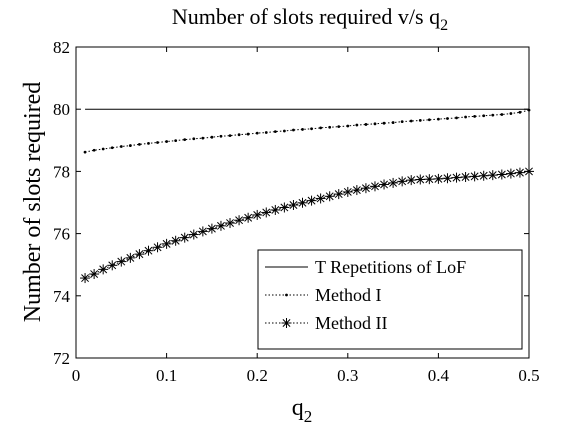 Image resolution: width=582 pixels, height=428 pixels. Describe the element at coordinates (351, 323) in the screenshot. I see `legend-label-method-2: Method II` at that location.